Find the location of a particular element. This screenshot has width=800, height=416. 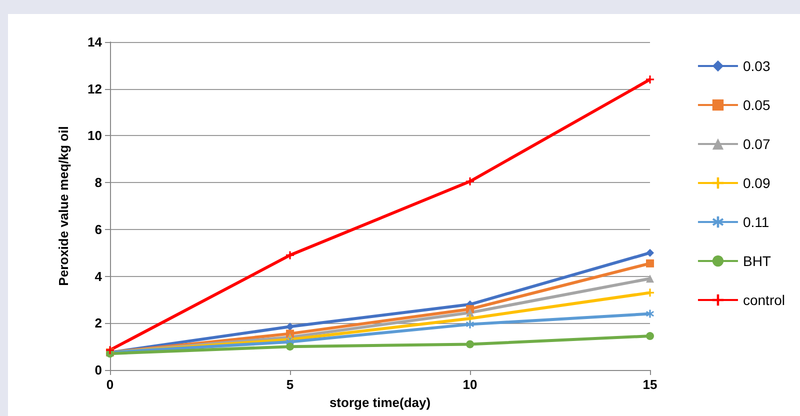

x-tick-label: 15 is located at coordinates (650, 384).